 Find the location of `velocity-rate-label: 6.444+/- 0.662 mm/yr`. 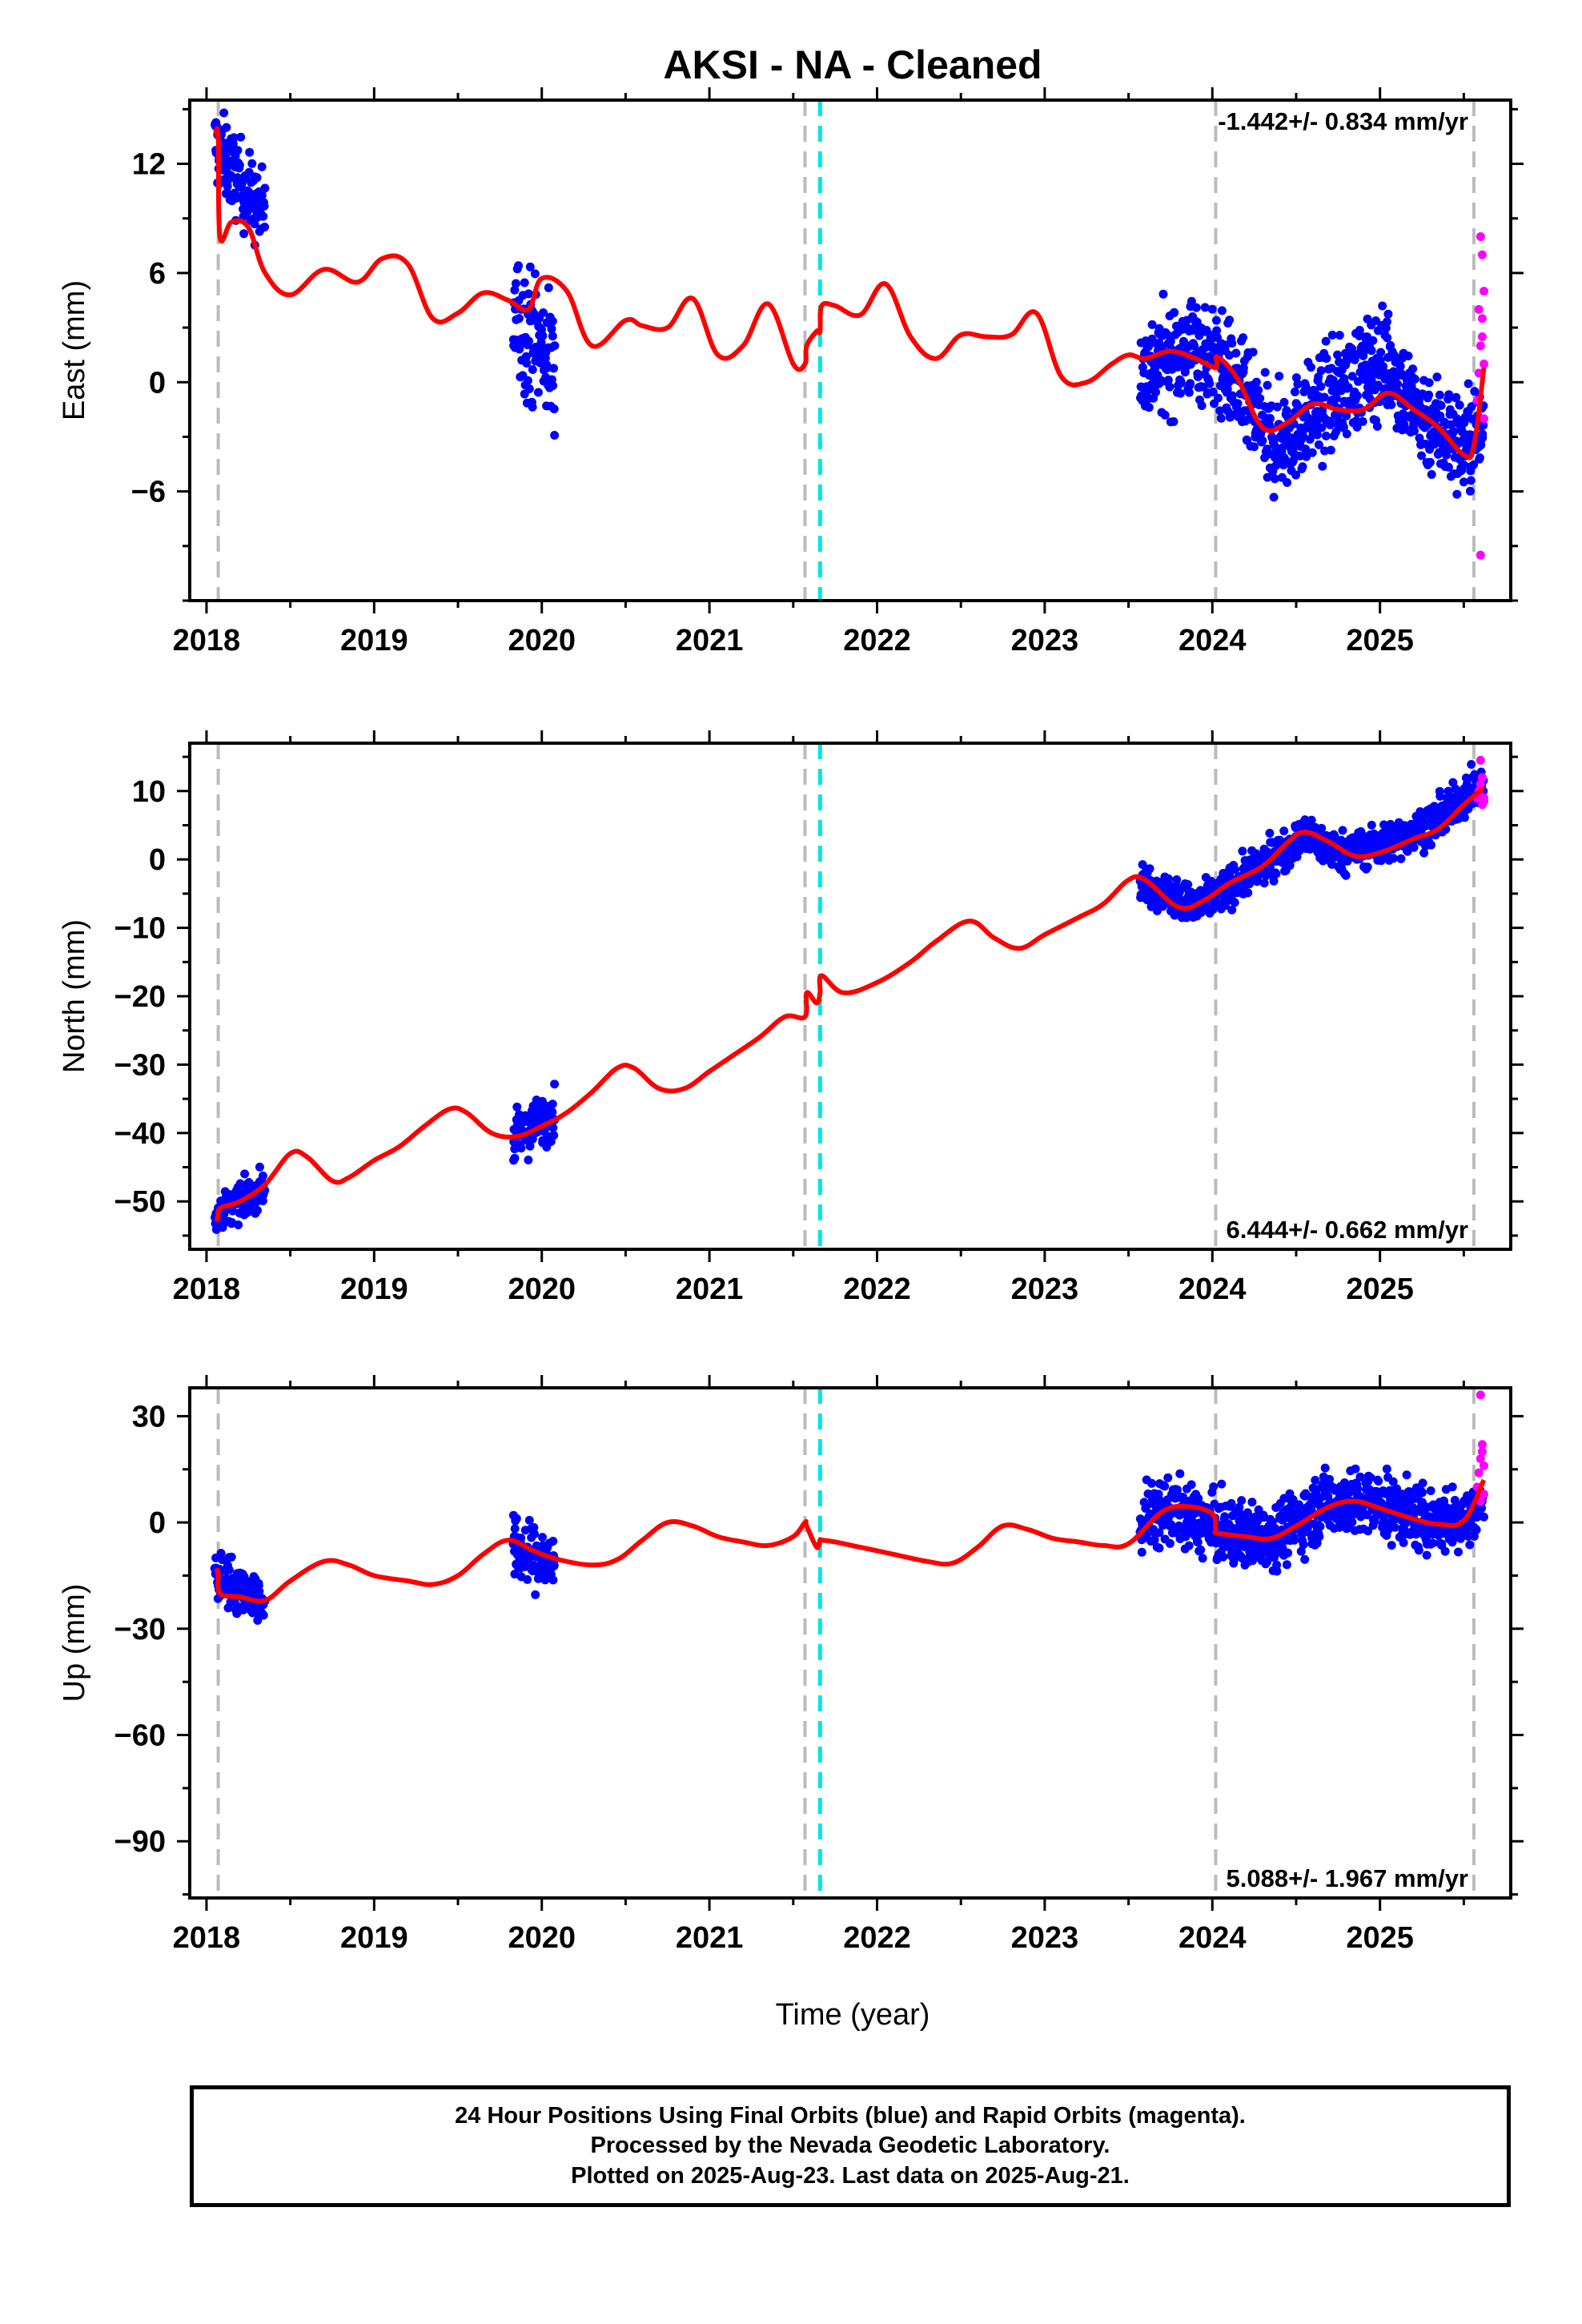

velocity-rate-label: 6.444+/- 0.662 mm/yr is located at coordinates (1348, 1230).